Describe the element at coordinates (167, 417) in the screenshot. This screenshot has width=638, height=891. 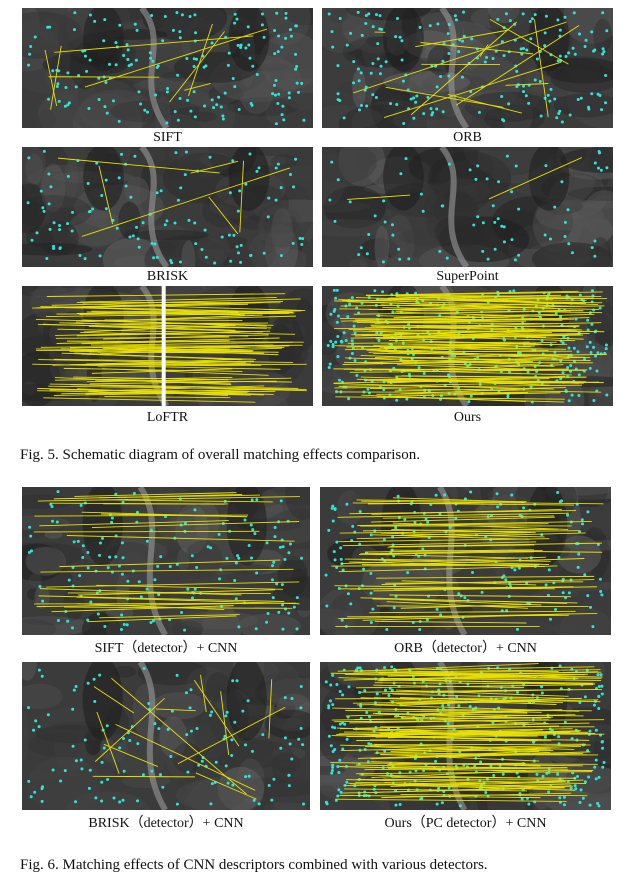
I see `fig5-label-loftr: LoFTR` at that location.